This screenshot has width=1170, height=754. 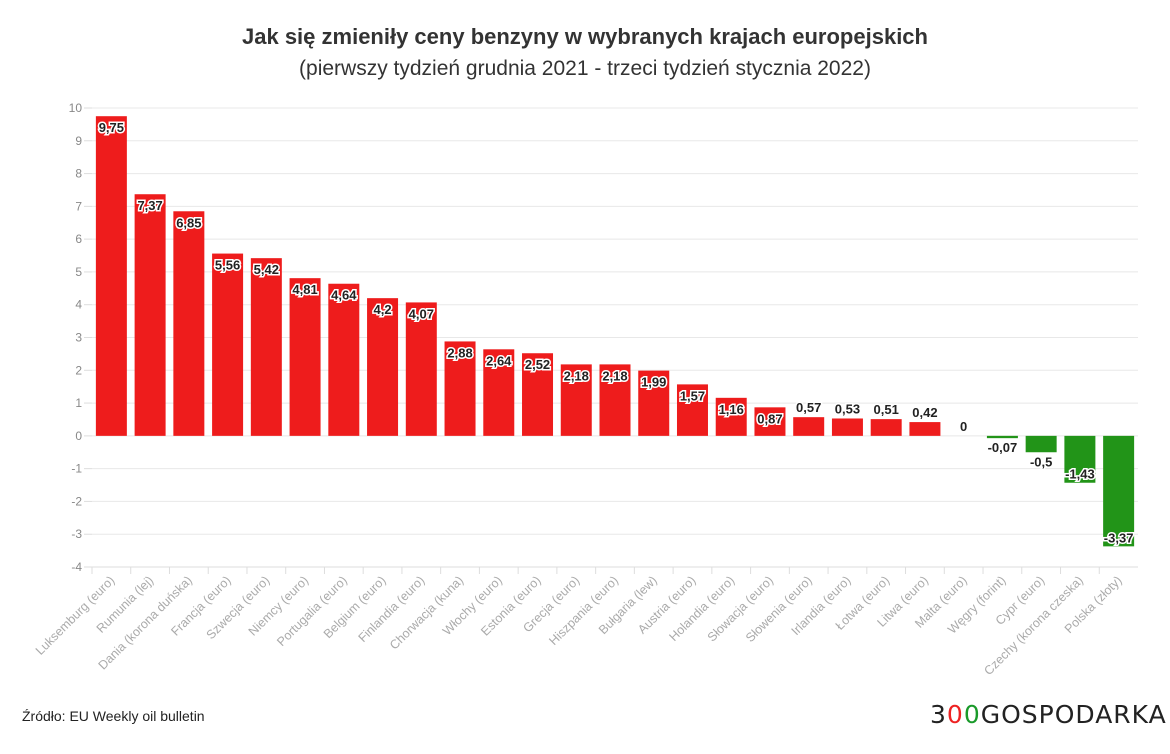 What do you see at coordinates (808, 407) in the screenshot?
I see `data-label: 0,57` at bounding box center [808, 407].